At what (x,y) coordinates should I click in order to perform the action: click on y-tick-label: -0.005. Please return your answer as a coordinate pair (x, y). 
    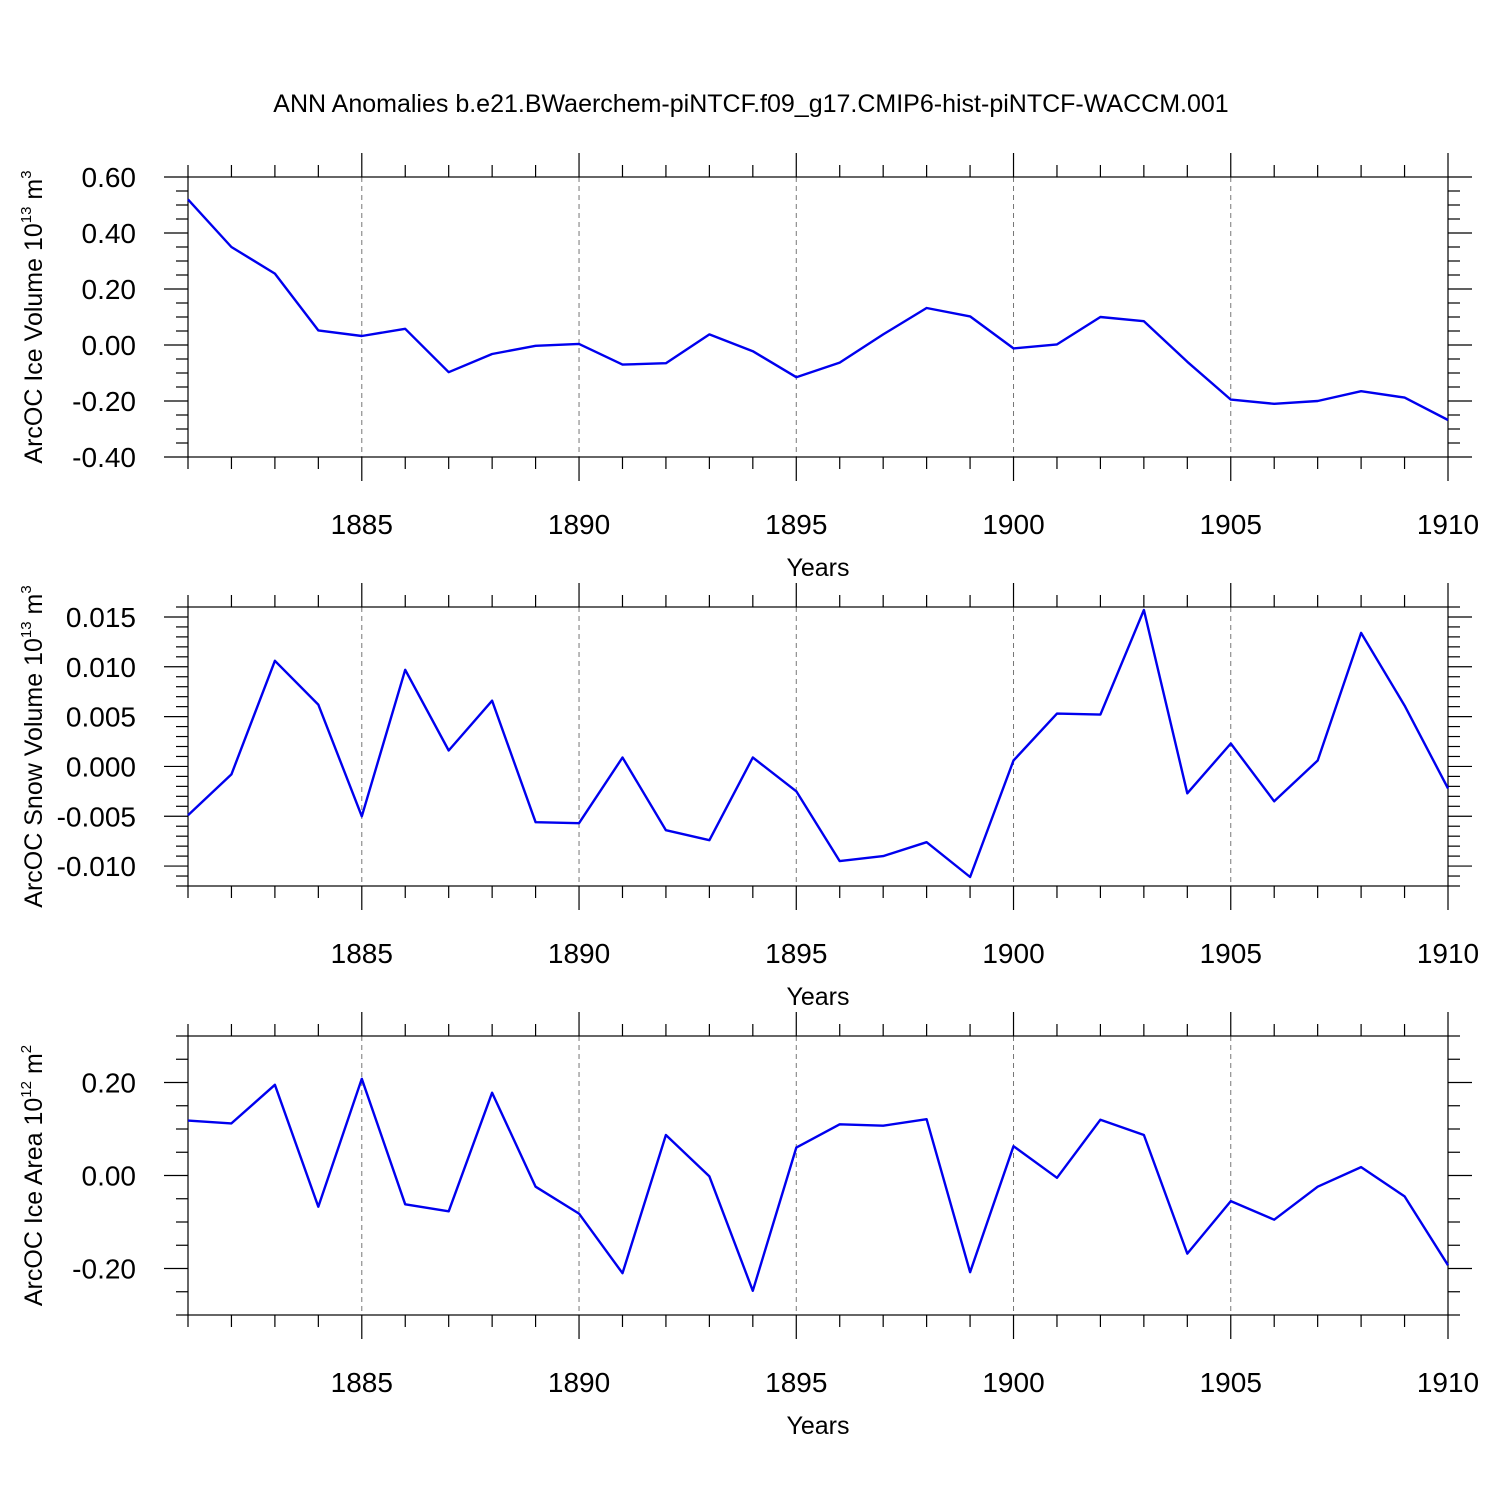
    Looking at the image, I should click on (96, 816).